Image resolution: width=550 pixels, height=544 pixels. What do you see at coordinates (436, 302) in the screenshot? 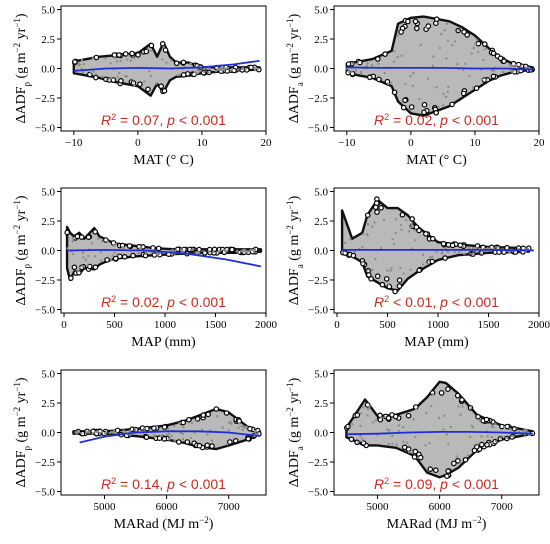
I see `r-squared-label: R2 < 0.01, p < 0.001` at bounding box center [436, 302].